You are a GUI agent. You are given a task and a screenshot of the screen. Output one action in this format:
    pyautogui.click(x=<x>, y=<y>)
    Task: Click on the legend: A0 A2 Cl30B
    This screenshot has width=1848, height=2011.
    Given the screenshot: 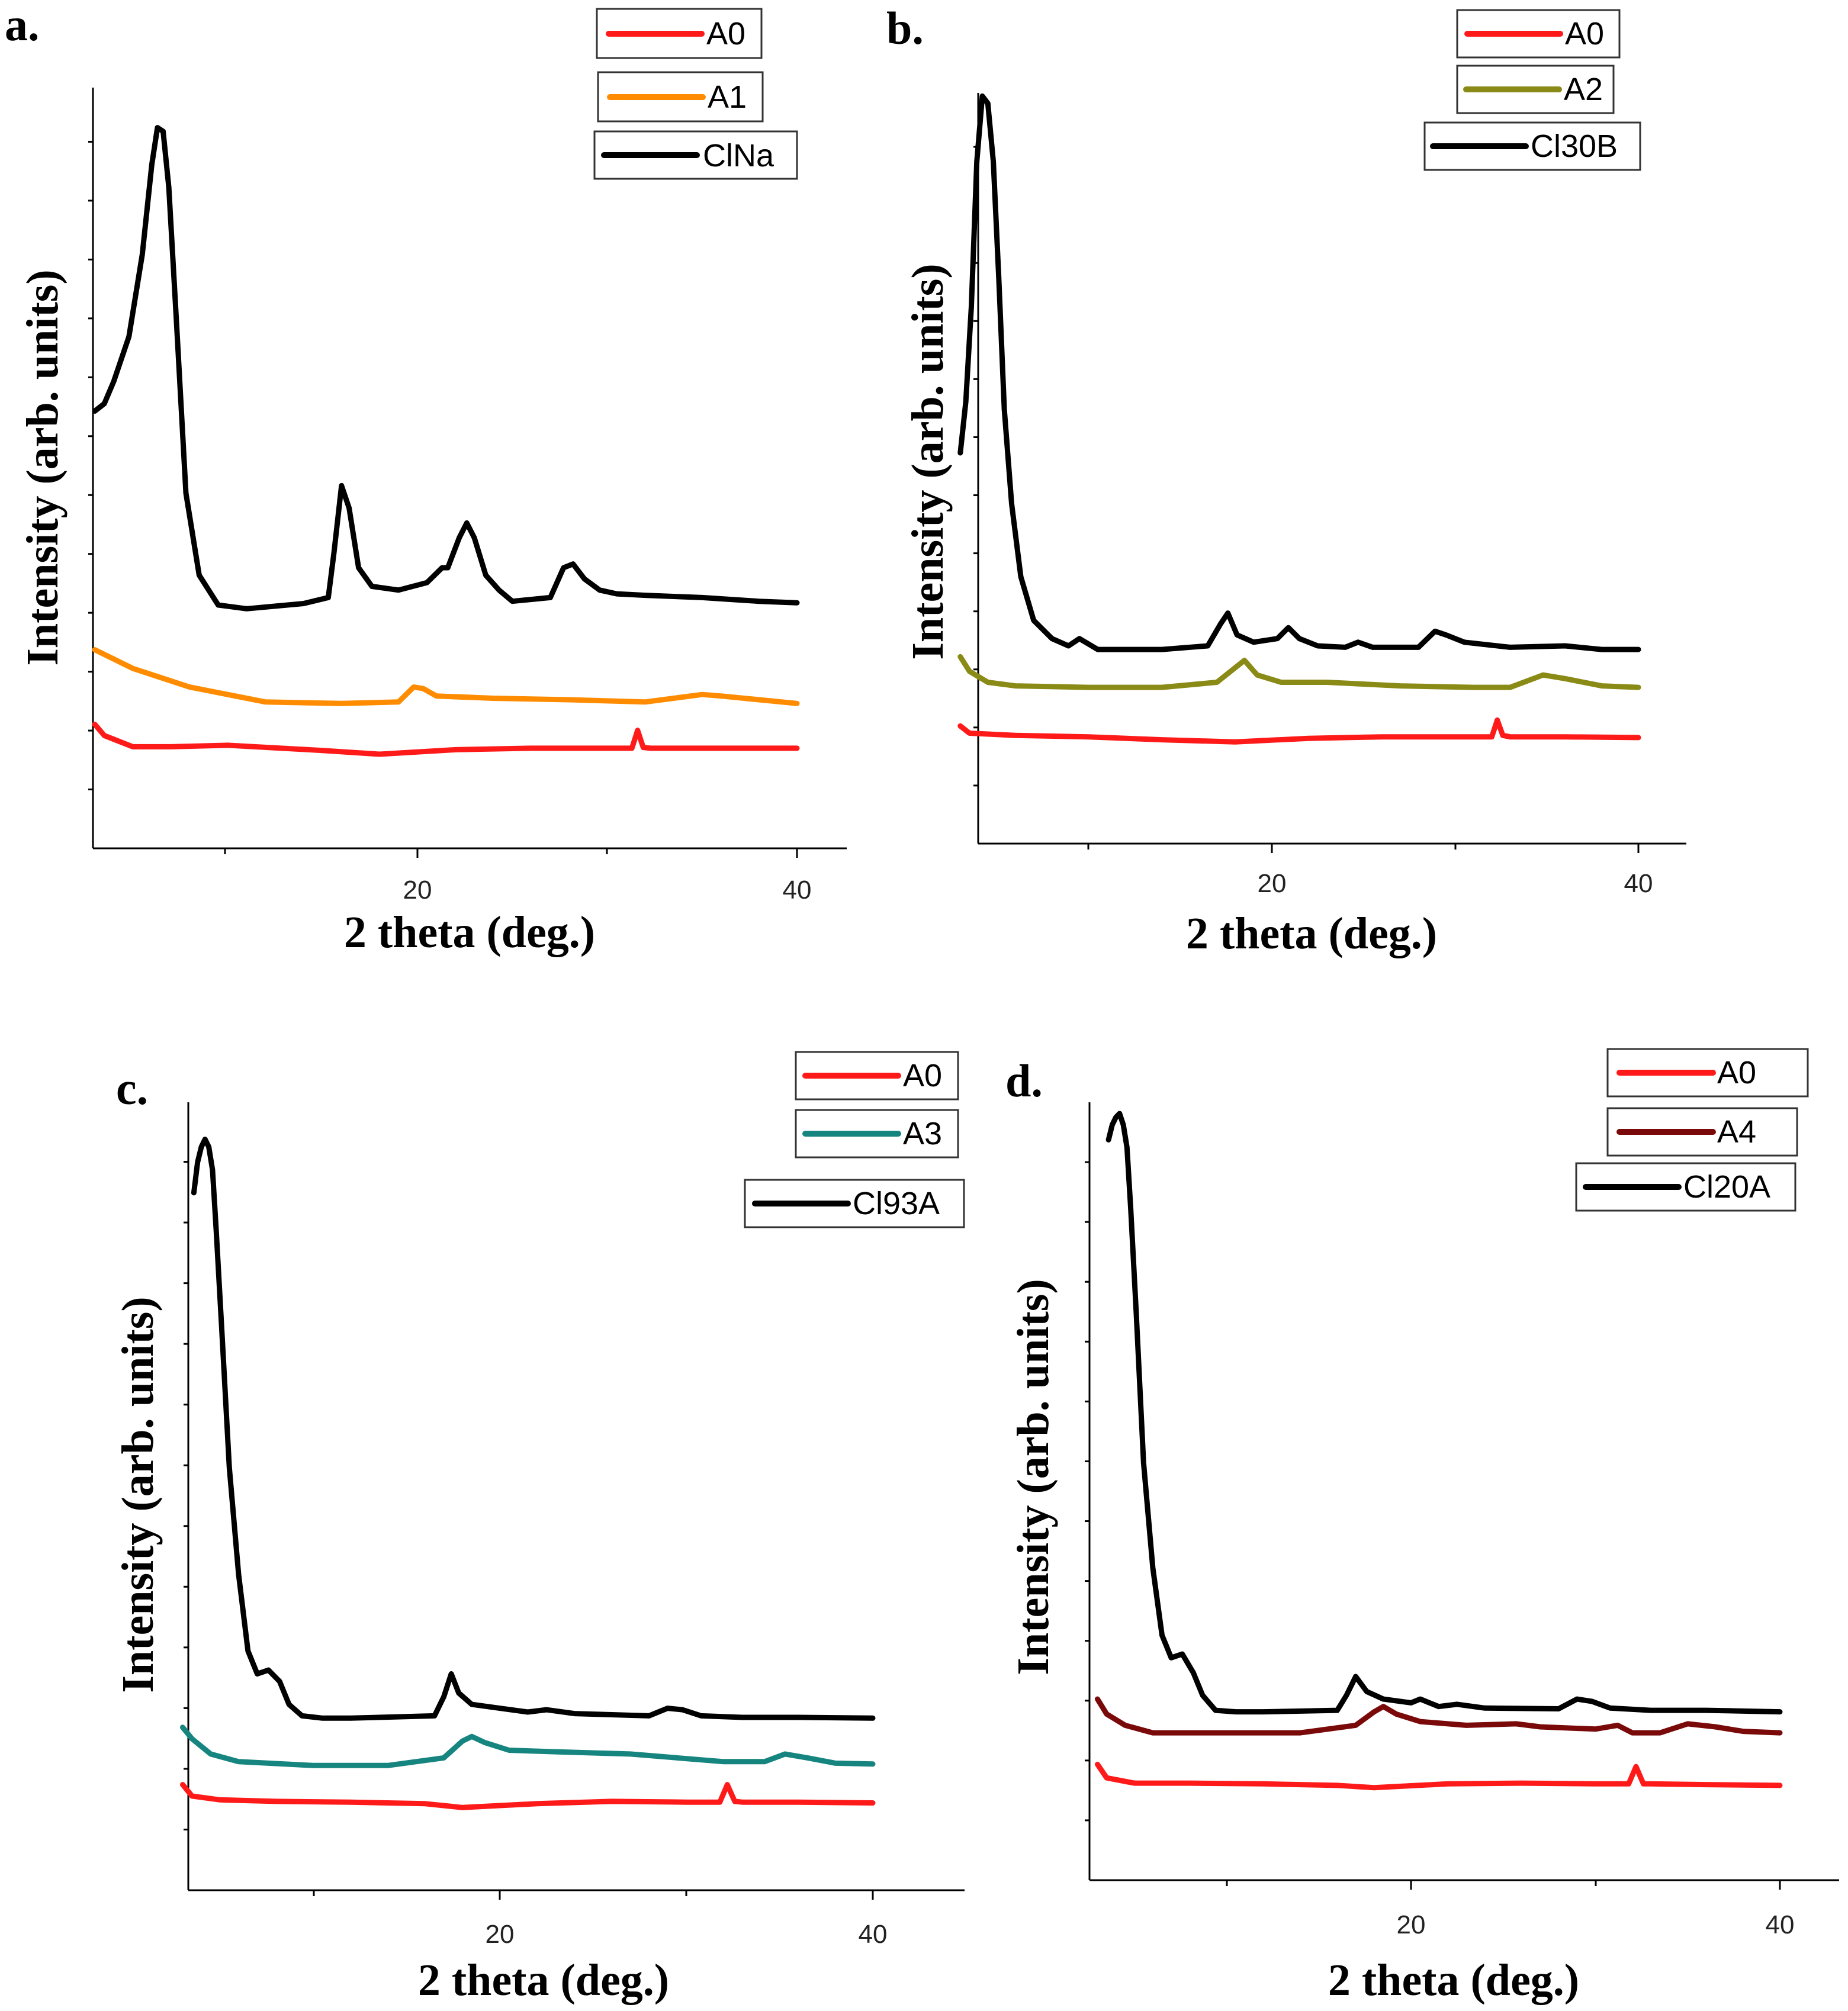 What is the action you would take?
    pyautogui.click(x=1532, y=90)
    